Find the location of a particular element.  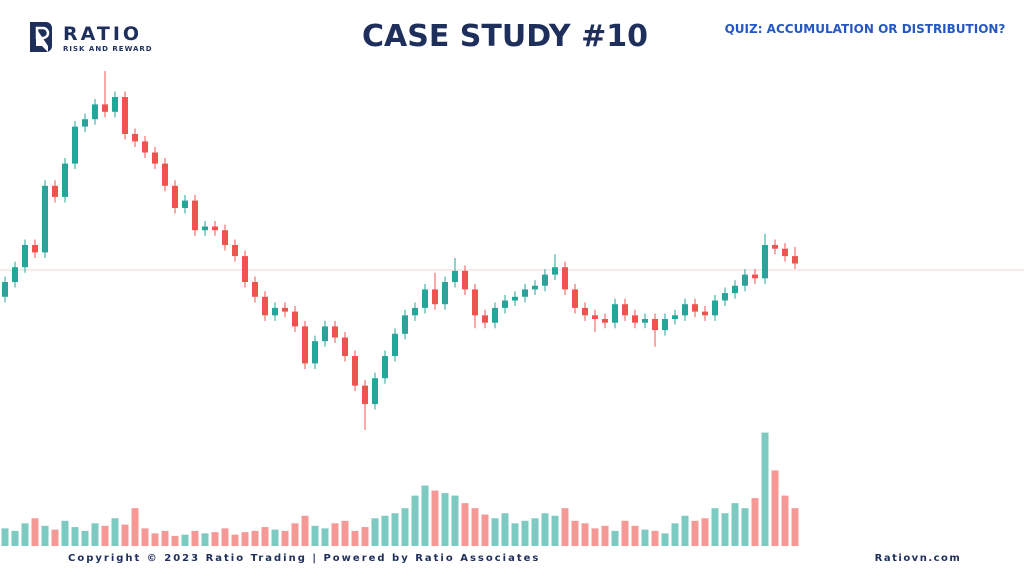

logo-mark is located at coordinates (42, 37).